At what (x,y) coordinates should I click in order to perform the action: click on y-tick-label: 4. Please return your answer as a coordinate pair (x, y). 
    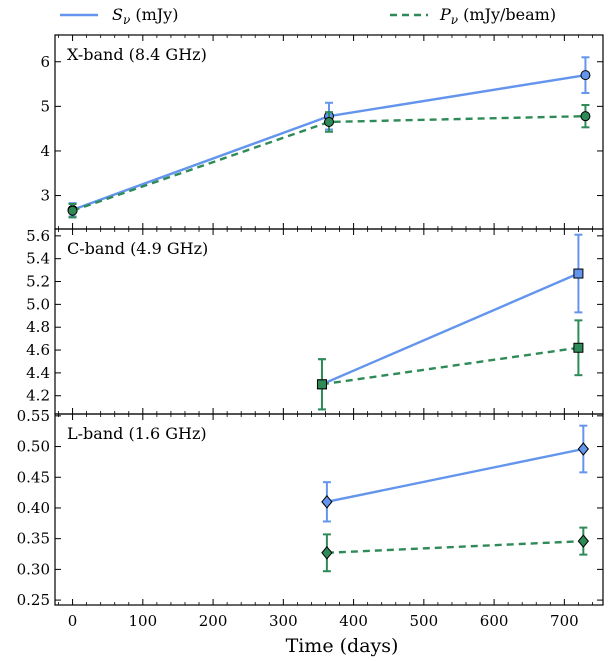
    Looking at the image, I should click on (45, 151).